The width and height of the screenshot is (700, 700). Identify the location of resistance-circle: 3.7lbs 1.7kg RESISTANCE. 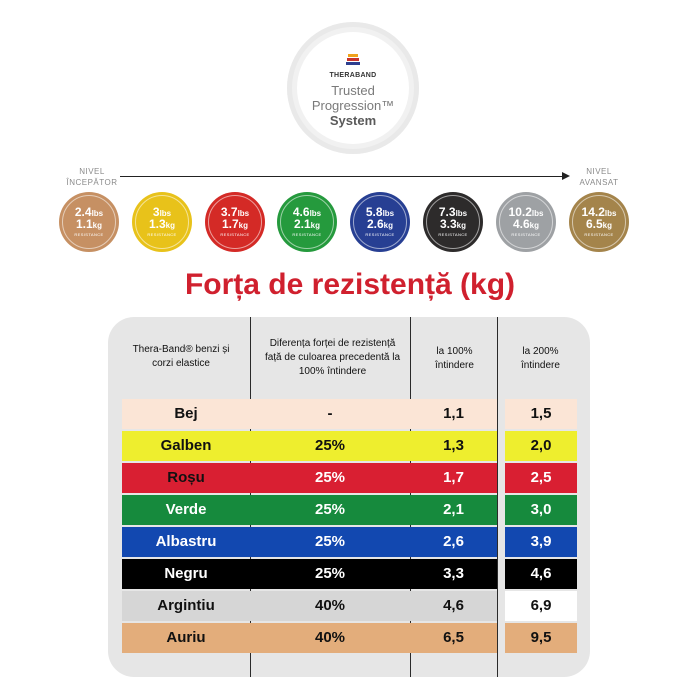
(235, 222).